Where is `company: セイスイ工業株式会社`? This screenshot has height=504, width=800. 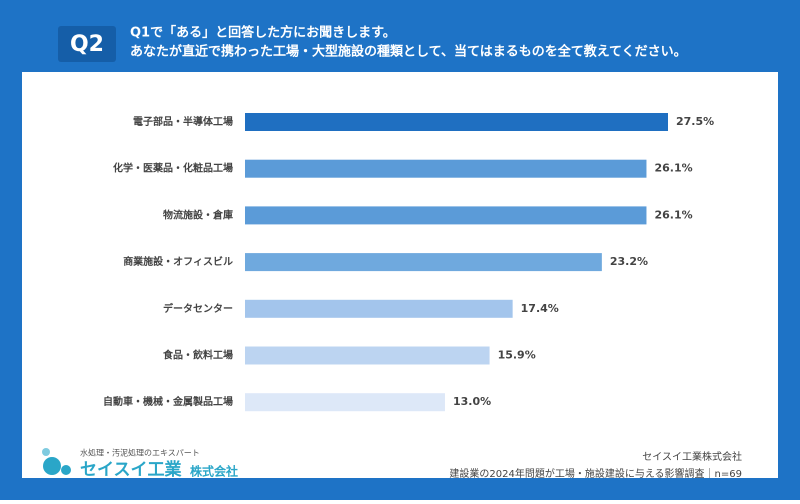 company: セイスイ工業株式会社 is located at coordinates (692, 456).